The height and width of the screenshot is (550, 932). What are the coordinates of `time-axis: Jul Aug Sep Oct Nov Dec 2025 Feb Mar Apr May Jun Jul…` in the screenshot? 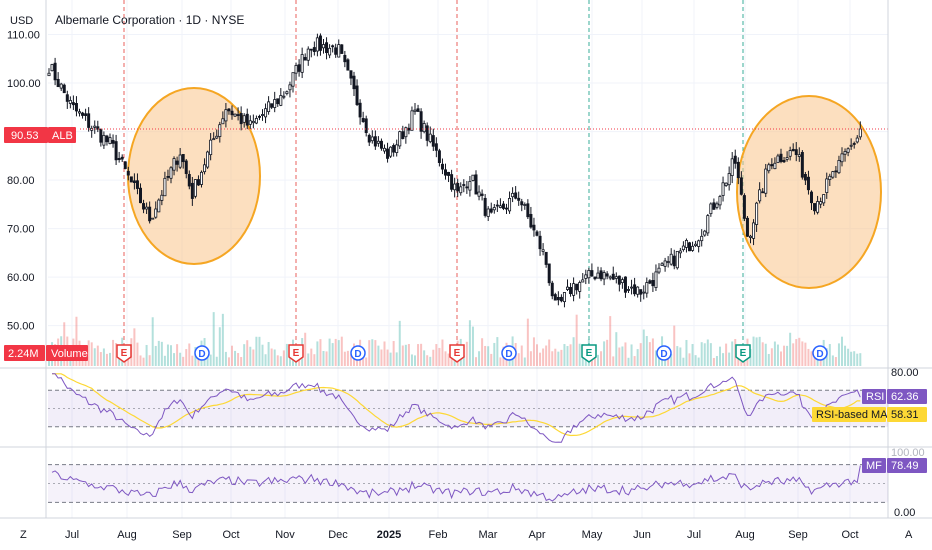 It's located at (462, 535).